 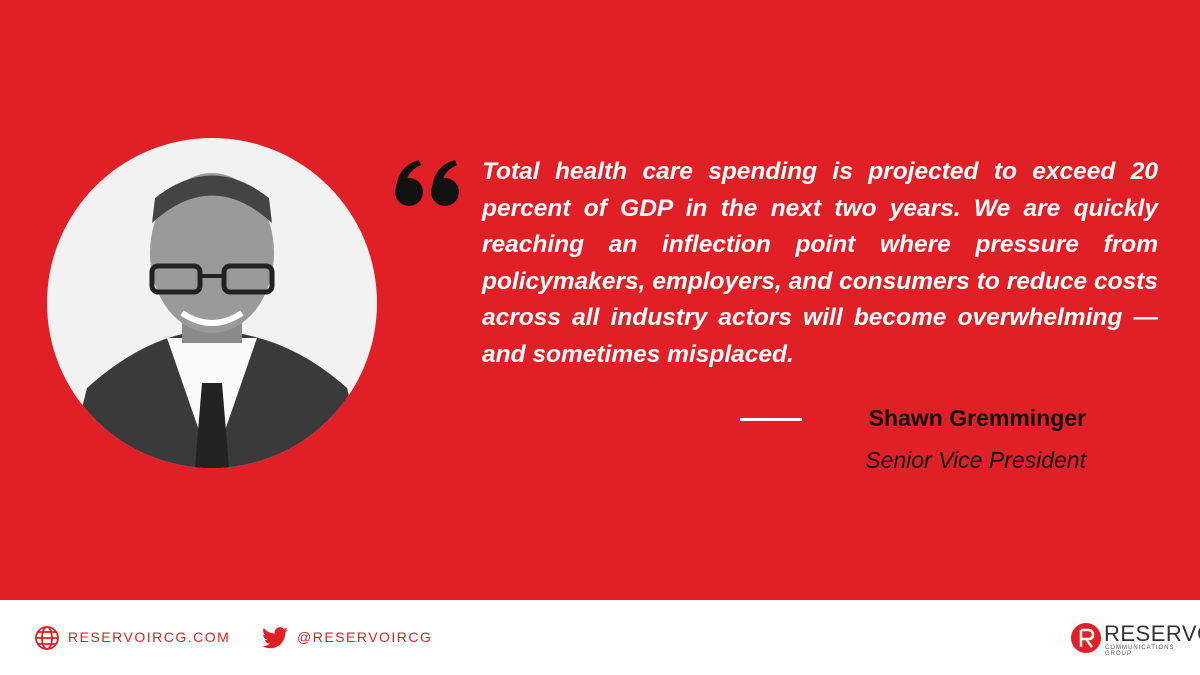 I want to click on portrait, so click(x=212, y=303).